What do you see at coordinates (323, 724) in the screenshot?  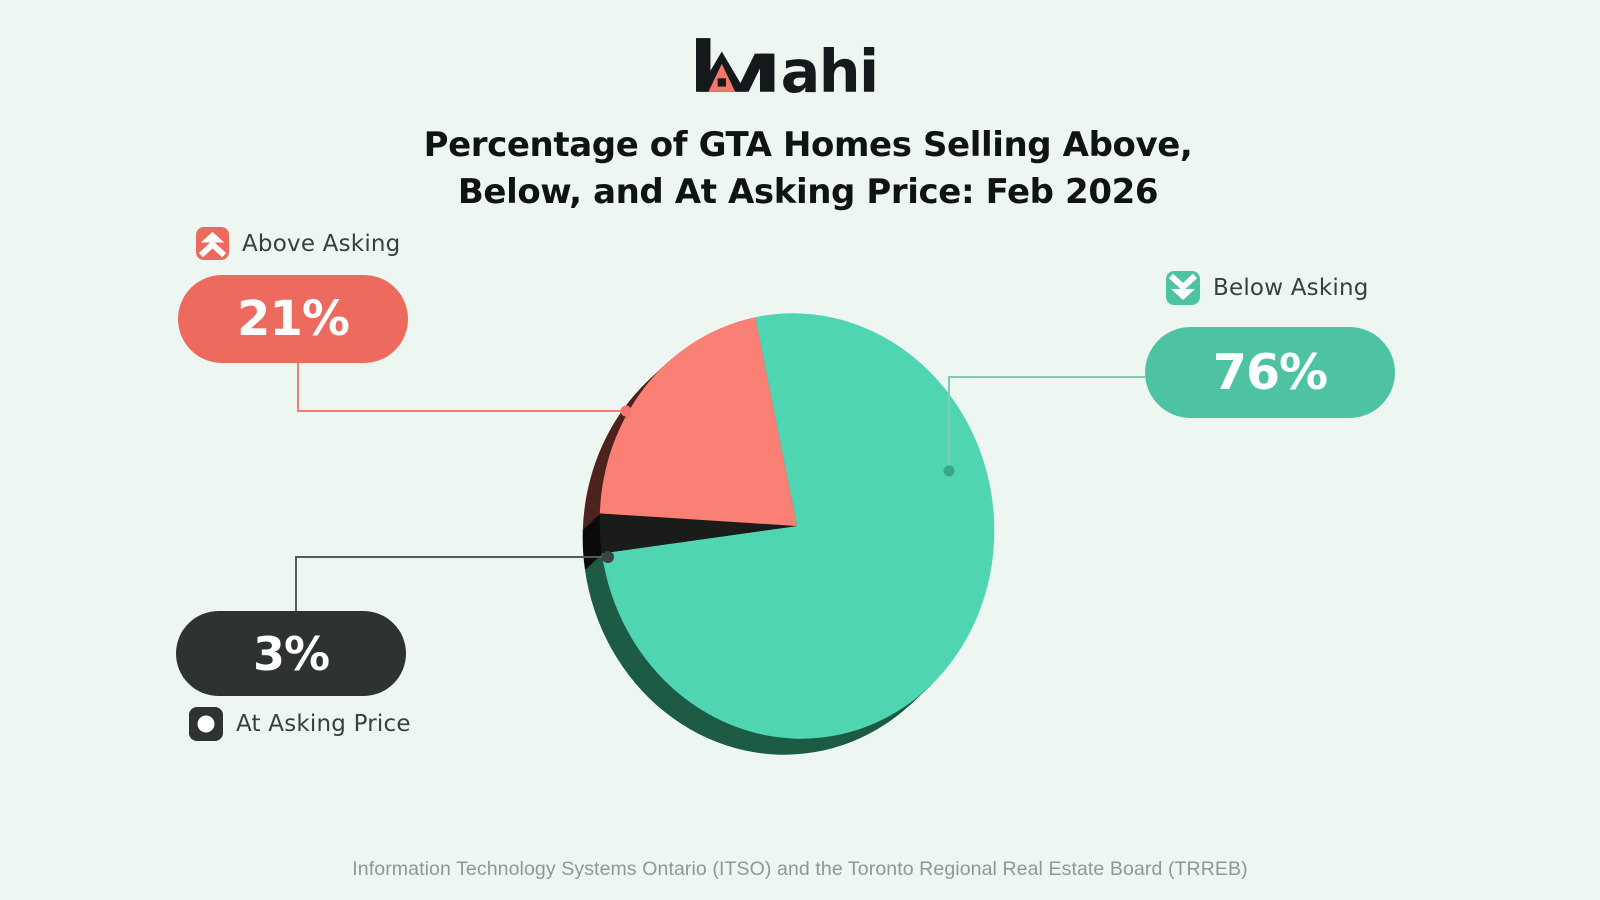 I see `legend-at-label: At Asking Price` at bounding box center [323, 724].